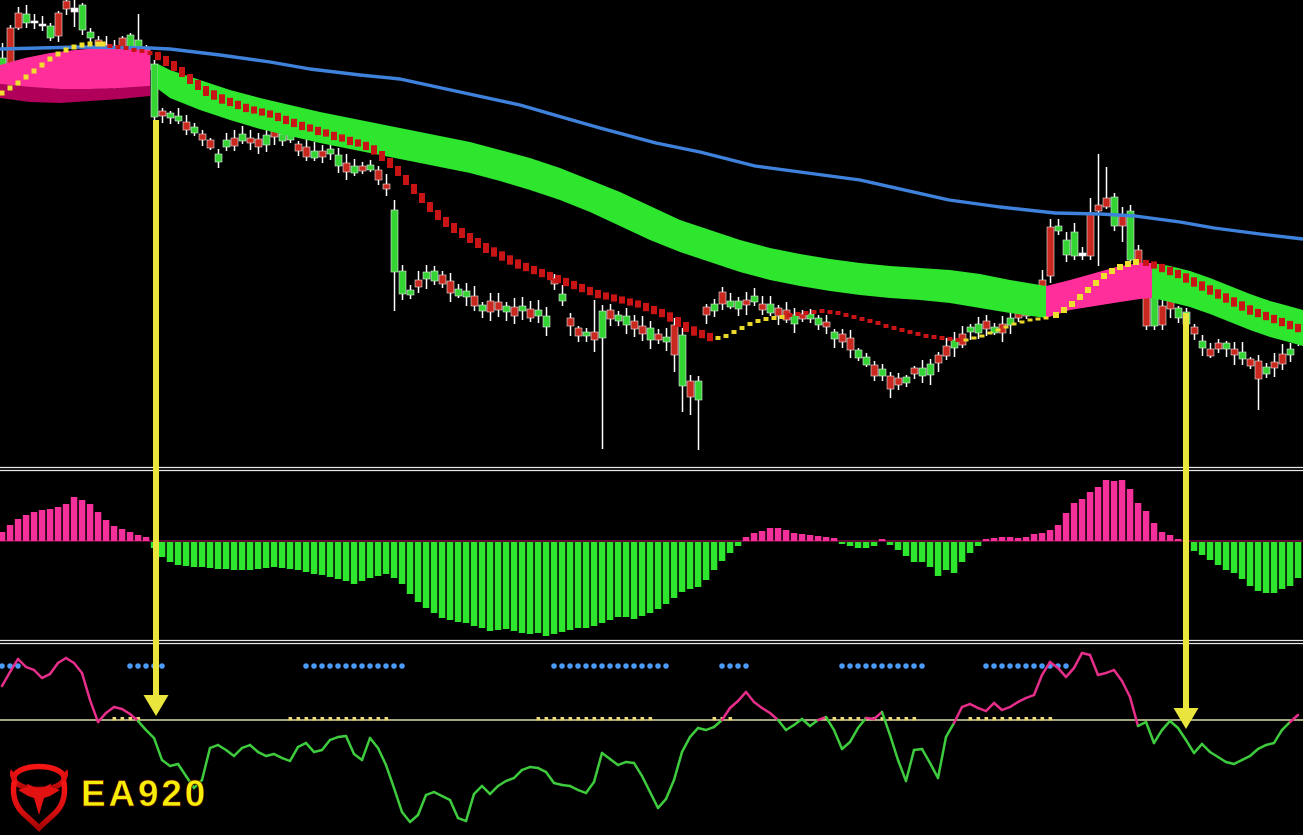 The image size is (1303, 835). Describe the element at coordinates (144, 793) in the screenshot. I see `svg-text: EA920` at that location.